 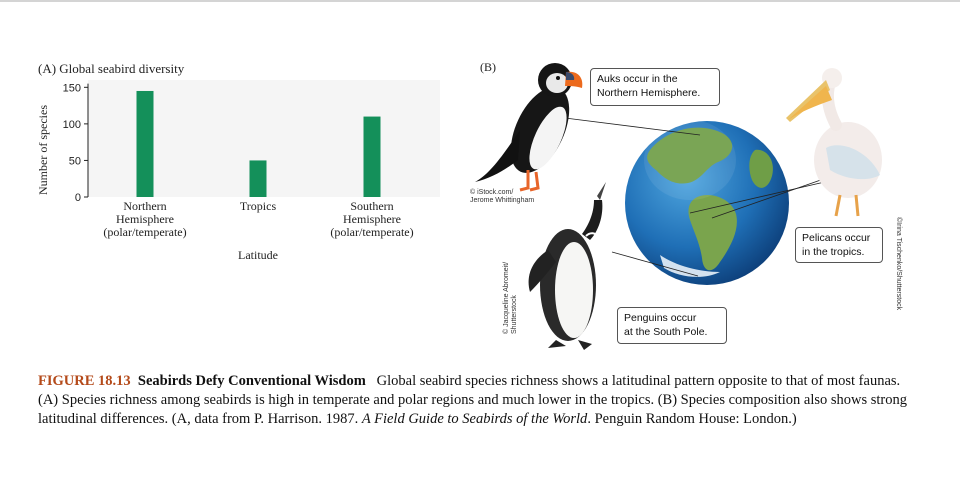 What do you see at coordinates (514, 314) in the screenshot?
I see `penguin-credit-line-2: Shutterstock` at bounding box center [514, 314].